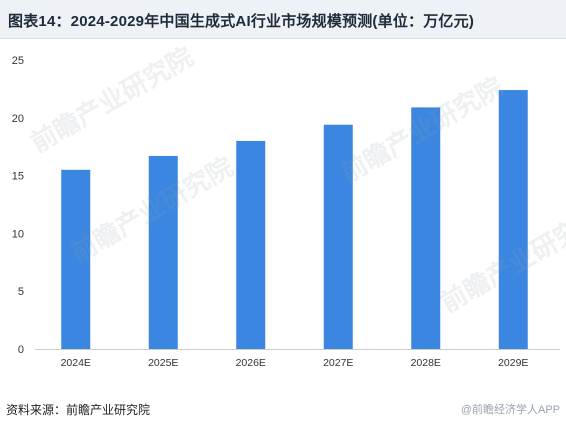 The image size is (566, 429). Describe the element at coordinates (18, 61) in the screenshot. I see `y-tick-label: 25` at that location.